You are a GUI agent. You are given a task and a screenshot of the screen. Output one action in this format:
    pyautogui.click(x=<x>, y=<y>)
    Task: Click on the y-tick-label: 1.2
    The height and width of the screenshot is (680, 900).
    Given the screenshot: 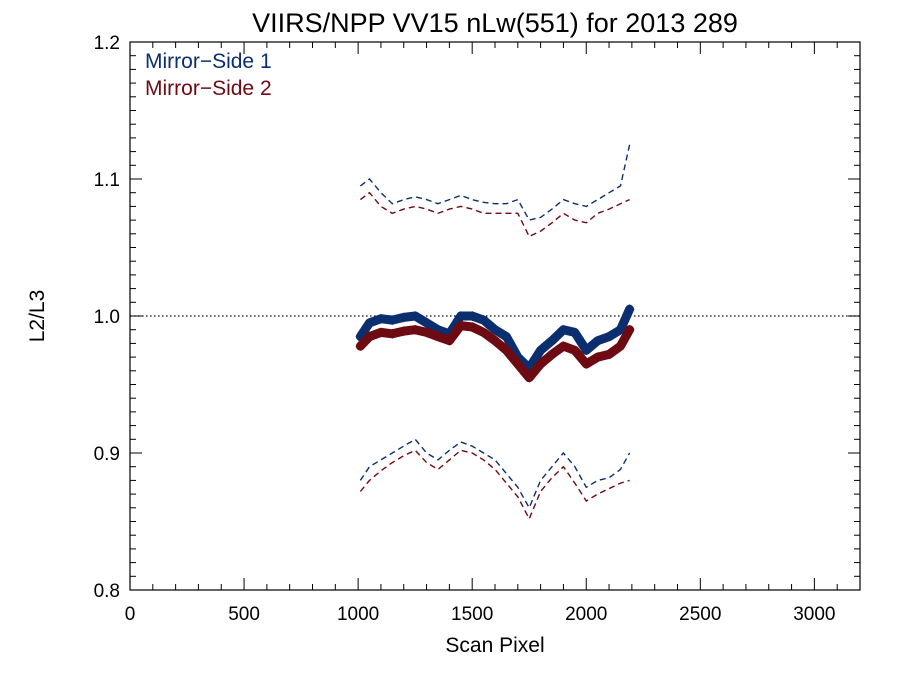 What is the action you would take?
    pyautogui.click(x=107, y=43)
    